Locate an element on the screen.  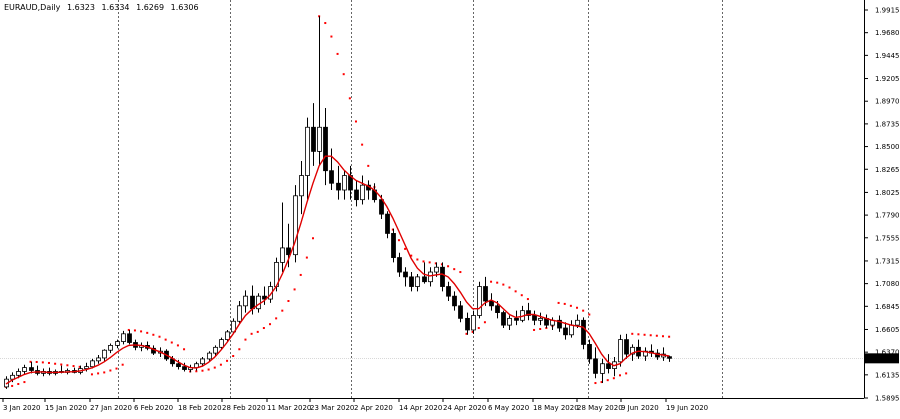
open-value: 1.6323 is located at coordinates (80, 7).